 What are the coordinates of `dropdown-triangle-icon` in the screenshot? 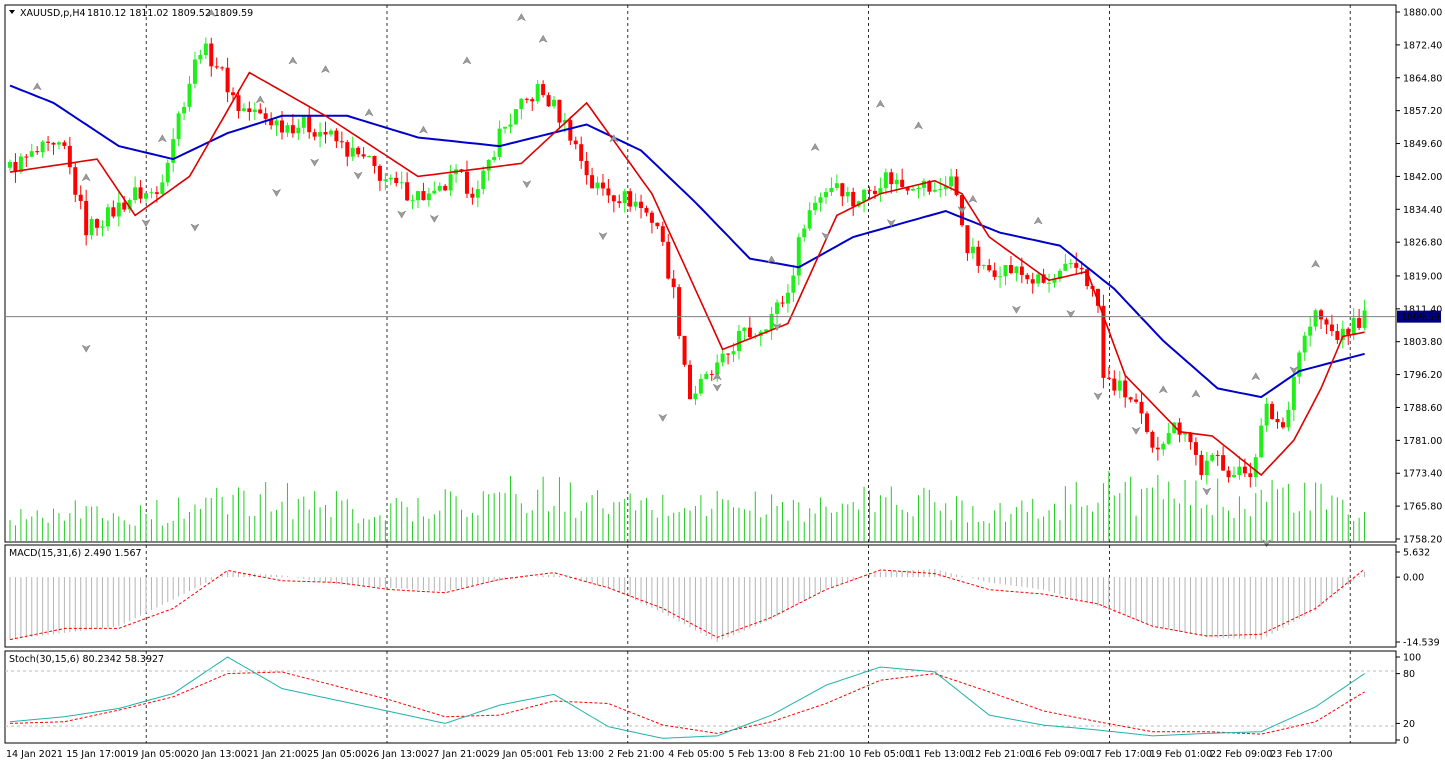 It's located at (12, 12).